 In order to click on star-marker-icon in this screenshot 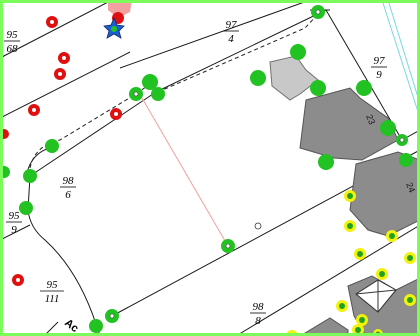, I will do `click(114, 27)`.